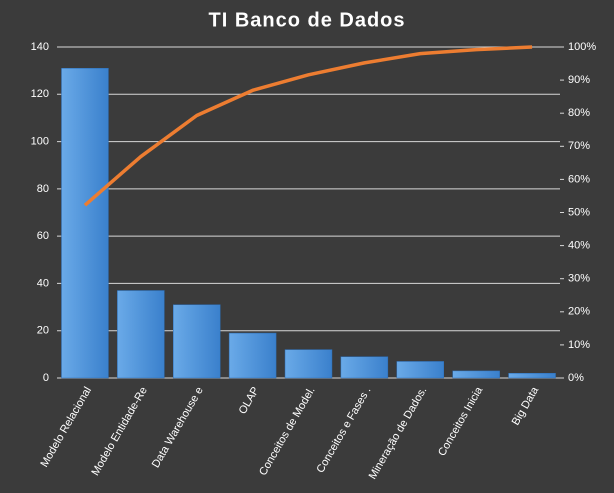  Describe the element at coordinates (43, 283) in the screenshot. I see `y-tick-label: 40` at that location.